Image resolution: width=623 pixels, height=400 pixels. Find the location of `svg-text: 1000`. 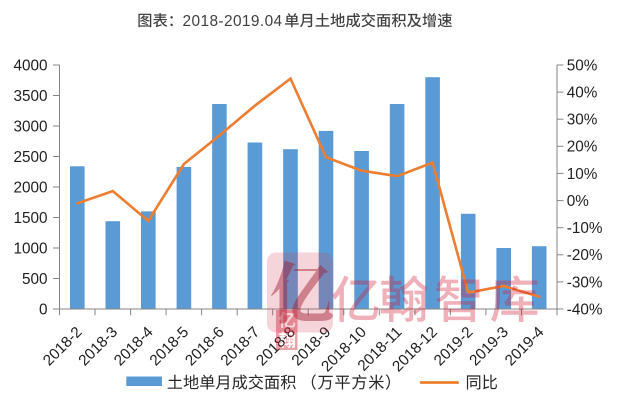

svg-text: 1000 is located at coordinates (30, 248).